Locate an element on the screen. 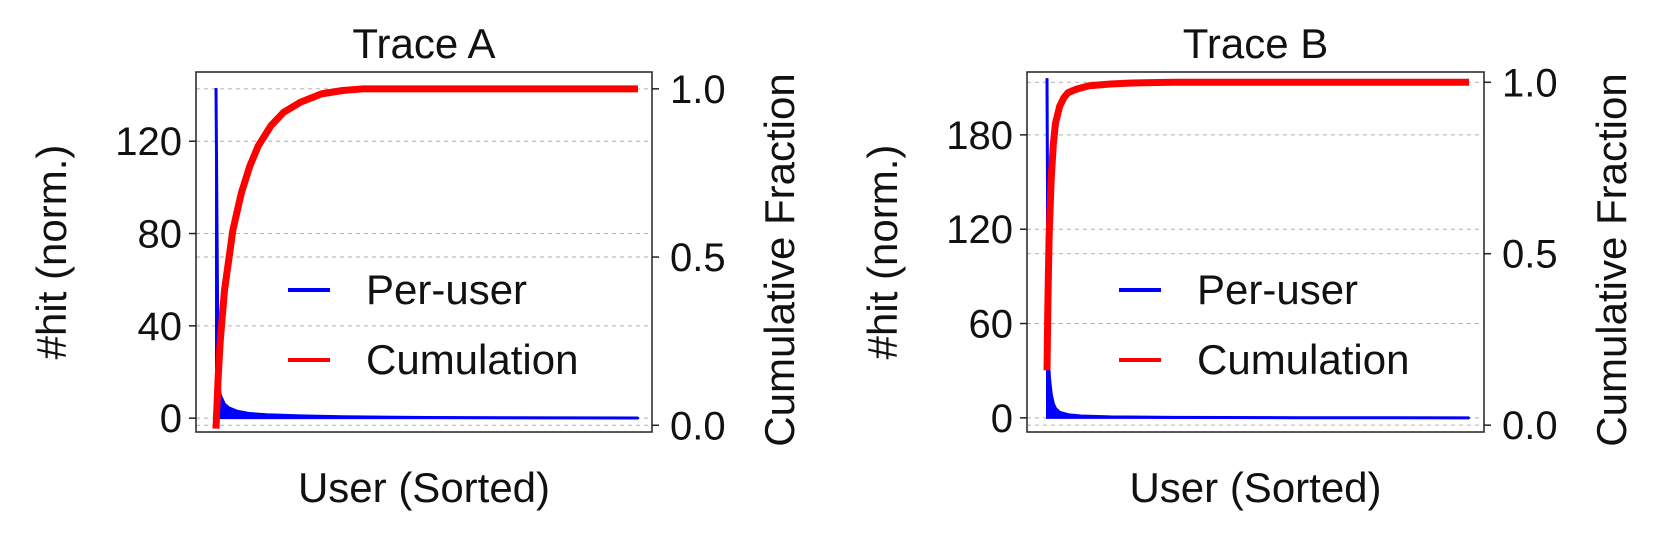 The width and height of the screenshot is (1661, 535). chart-title: Trace B is located at coordinates (1255, 43).